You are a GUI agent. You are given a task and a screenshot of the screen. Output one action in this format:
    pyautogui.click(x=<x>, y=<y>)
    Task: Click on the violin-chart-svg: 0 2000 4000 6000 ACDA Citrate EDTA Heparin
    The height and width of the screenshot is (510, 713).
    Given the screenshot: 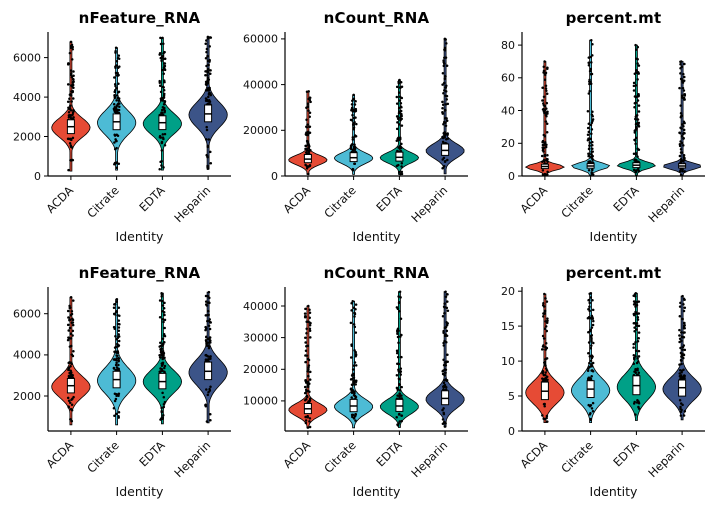 What is the action you would take?
    pyautogui.click(x=122, y=128)
    